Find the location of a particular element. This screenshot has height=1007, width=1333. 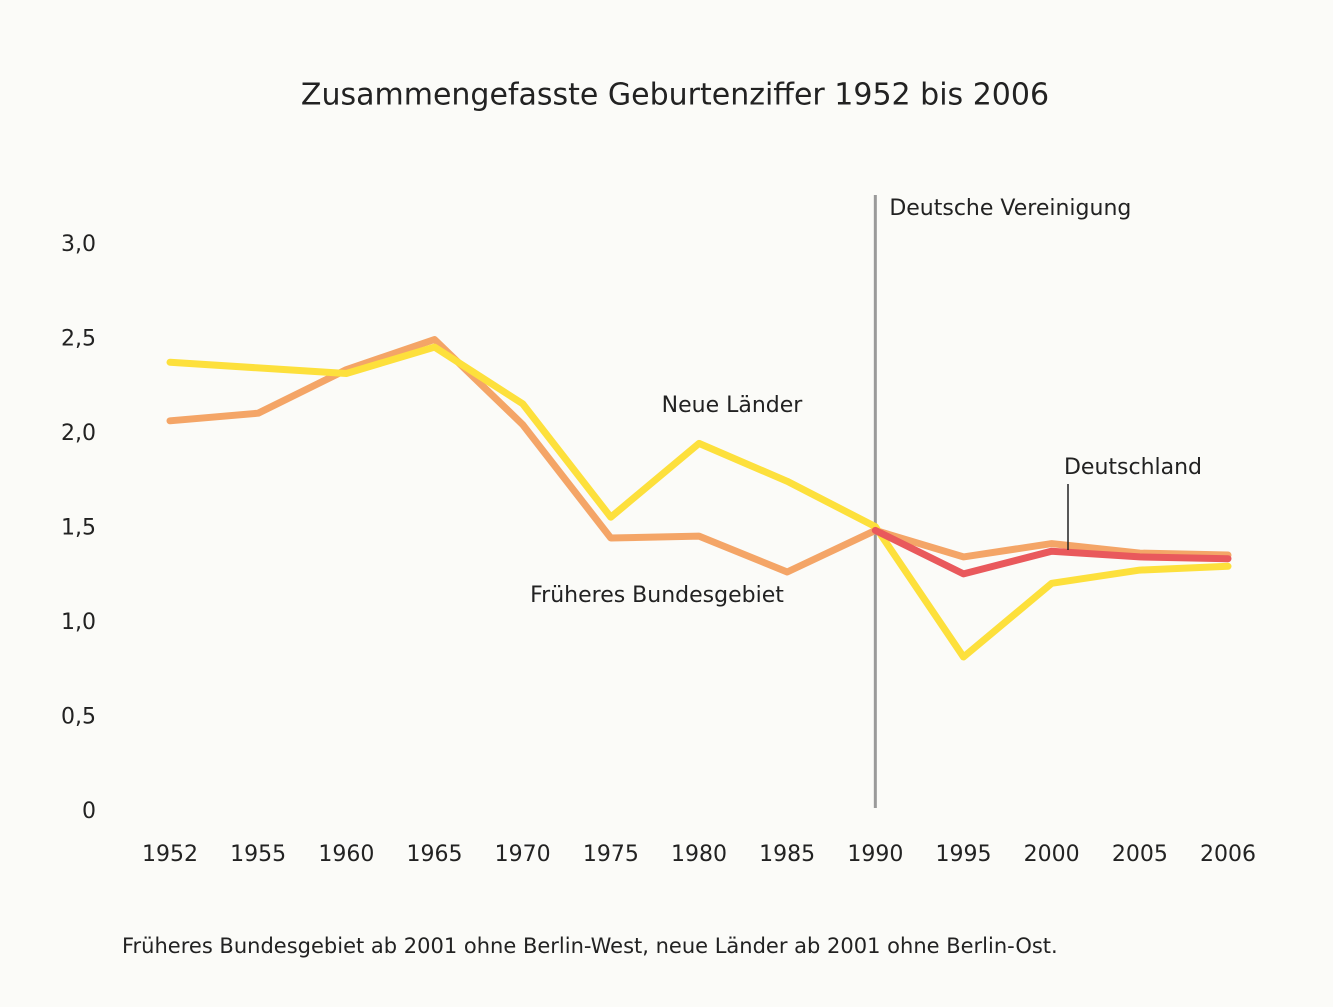

y-tick-label: 1,5 is located at coordinates (78, 528).